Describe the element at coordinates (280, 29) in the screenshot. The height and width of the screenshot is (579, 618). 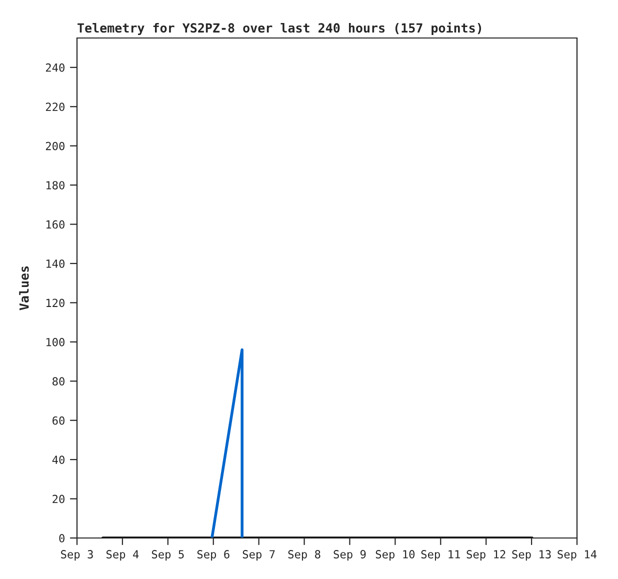
I see `chart-title: Telemetry for YS2PZ-8 over last 240 hours (157 points)` at that location.